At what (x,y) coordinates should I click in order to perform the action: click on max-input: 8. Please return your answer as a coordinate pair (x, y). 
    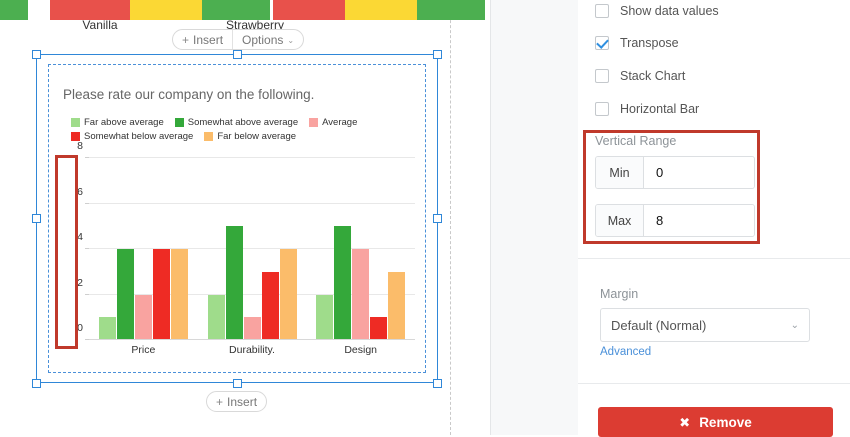
    Looking at the image, I should click on (699, 220).